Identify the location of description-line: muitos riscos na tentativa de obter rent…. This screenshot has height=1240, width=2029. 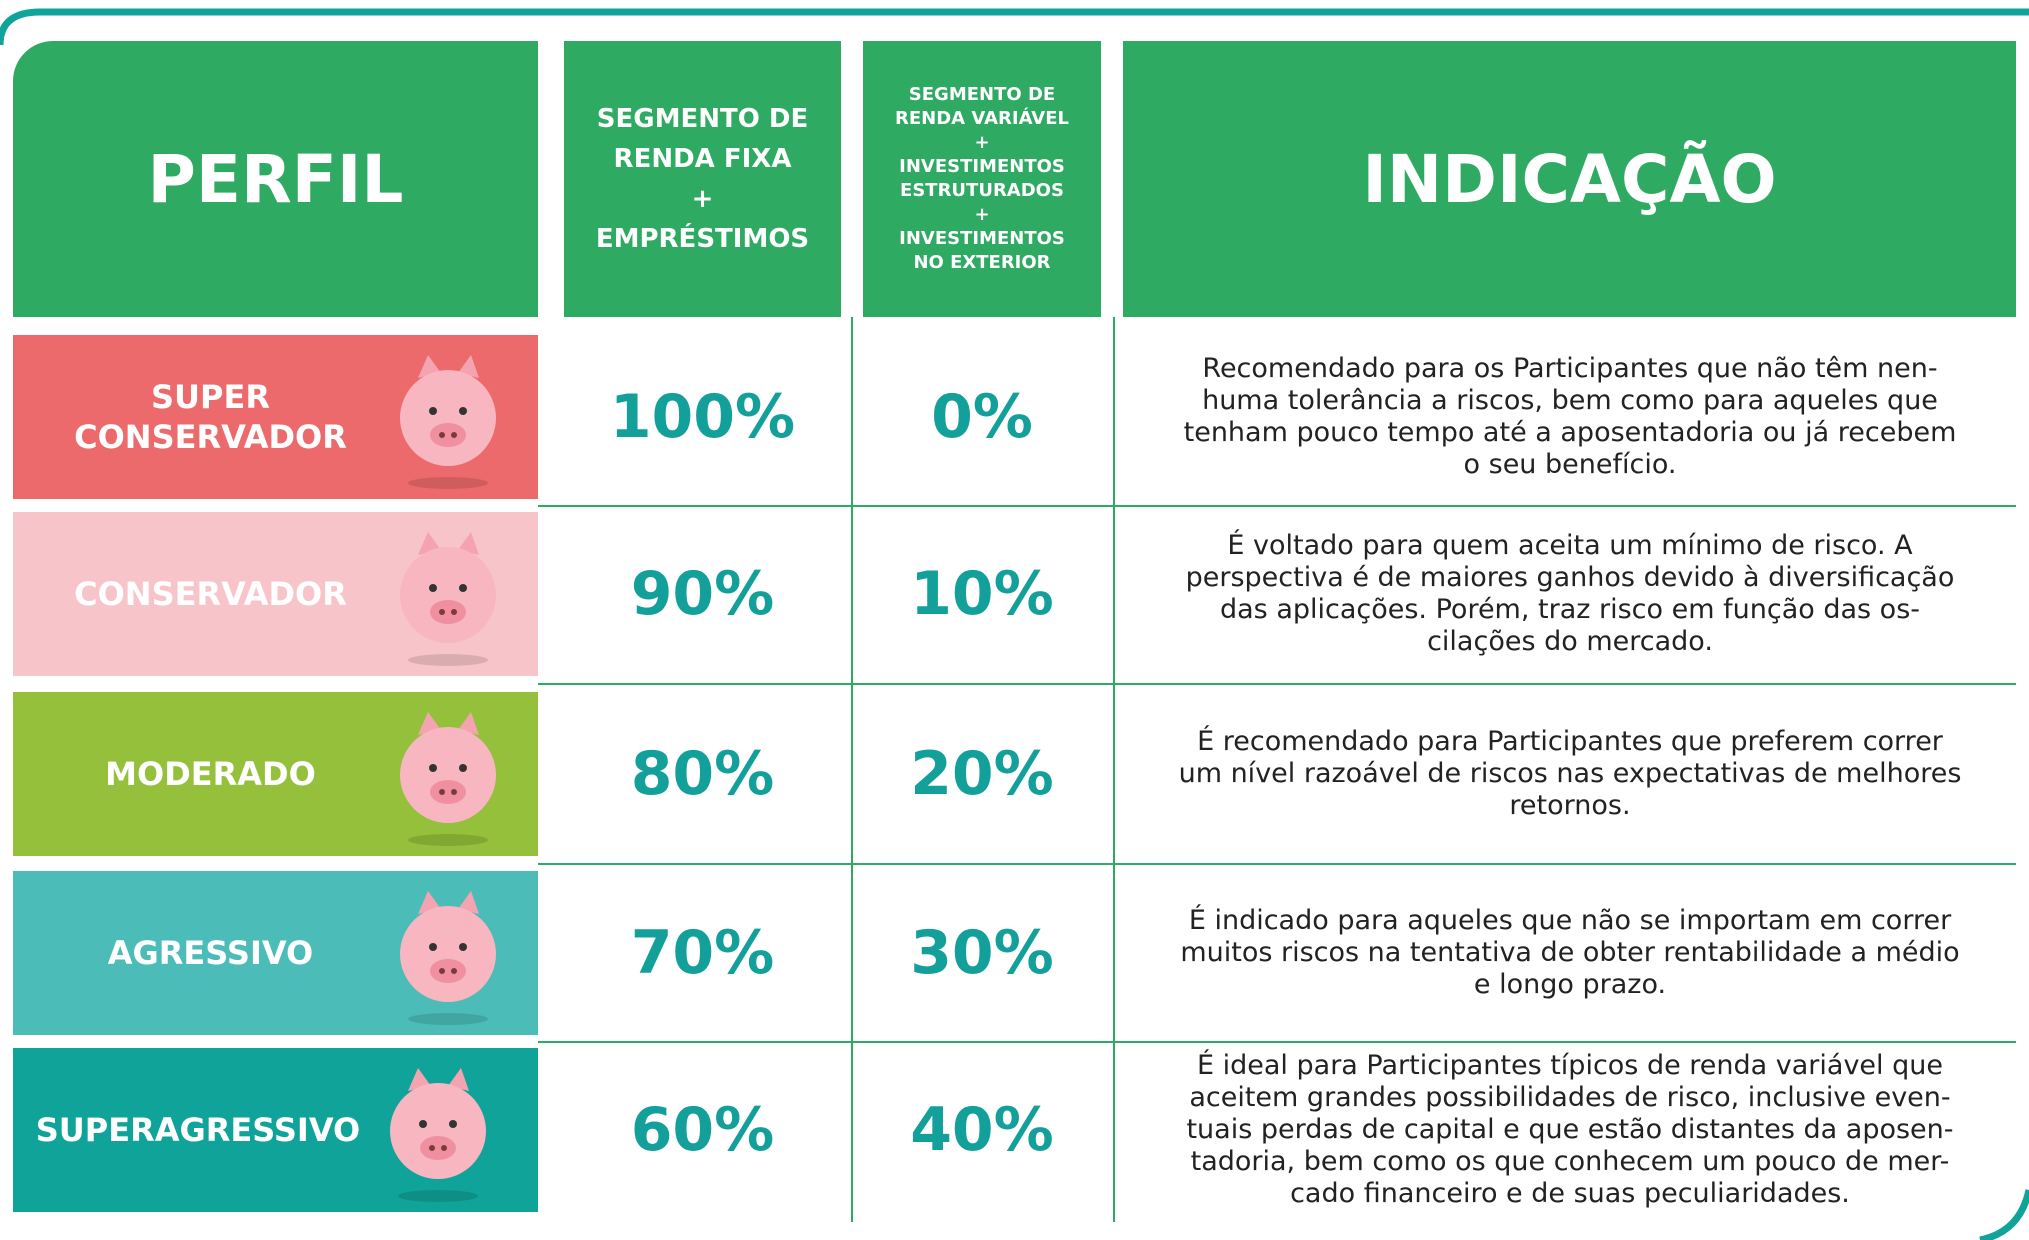
(1570, 952).